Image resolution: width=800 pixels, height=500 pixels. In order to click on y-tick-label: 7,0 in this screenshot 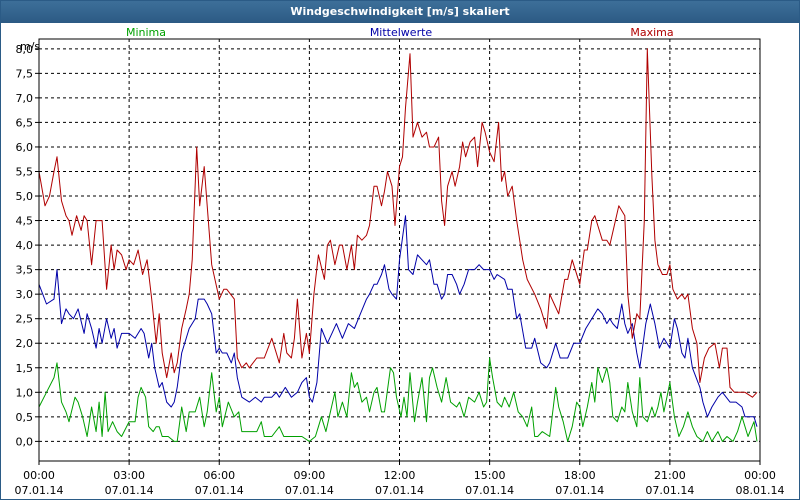, I will do `click(25, 98)`.